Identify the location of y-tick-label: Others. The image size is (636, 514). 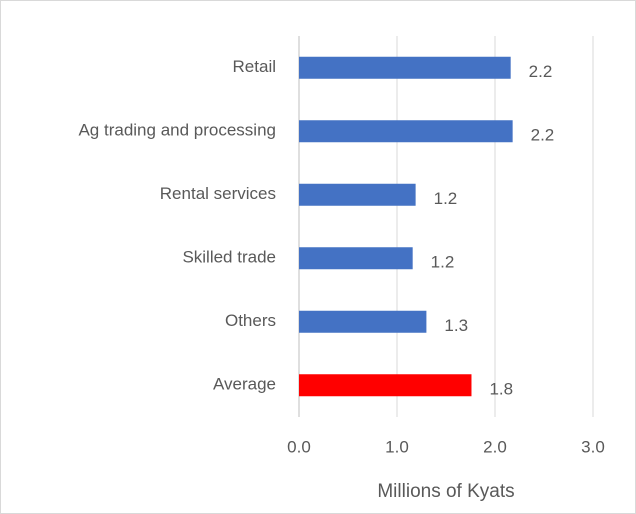
(250, 320).